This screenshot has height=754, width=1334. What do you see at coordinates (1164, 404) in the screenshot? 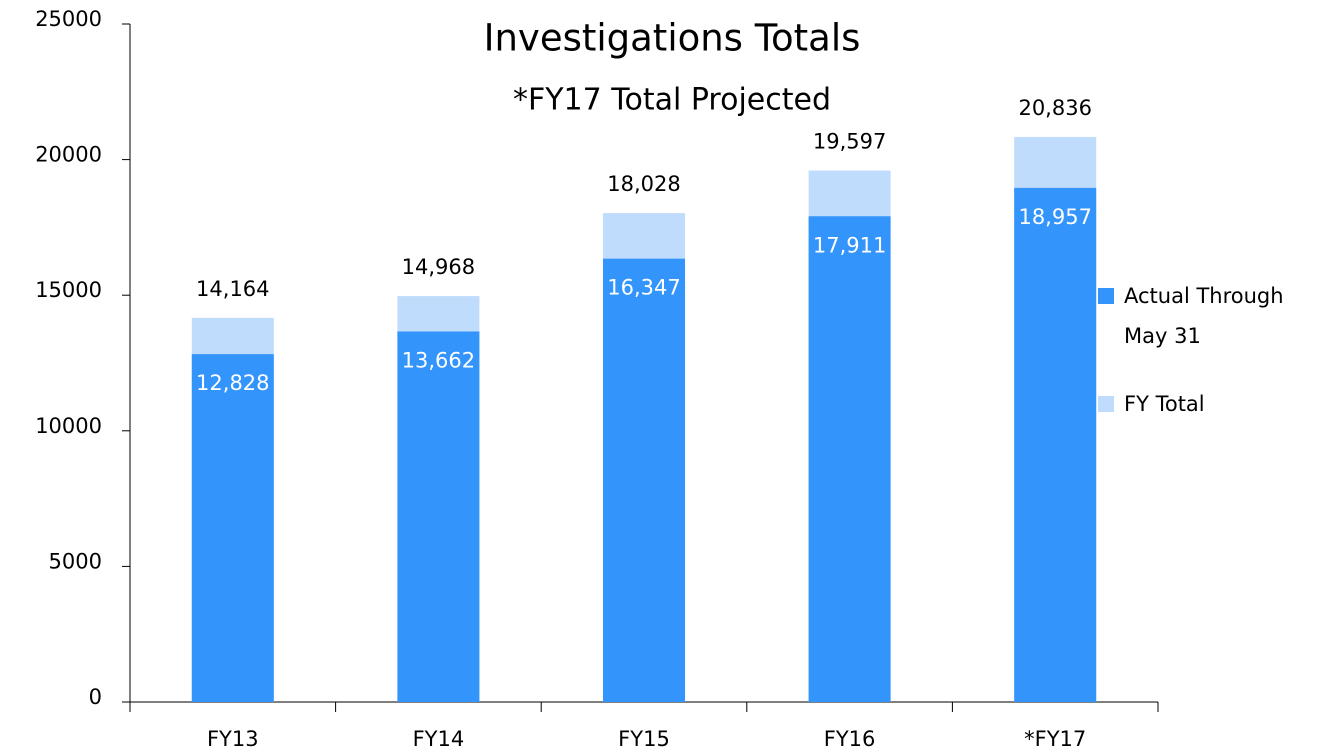
I see `legend-label: FY Total` at bounding box center [1164, 404].